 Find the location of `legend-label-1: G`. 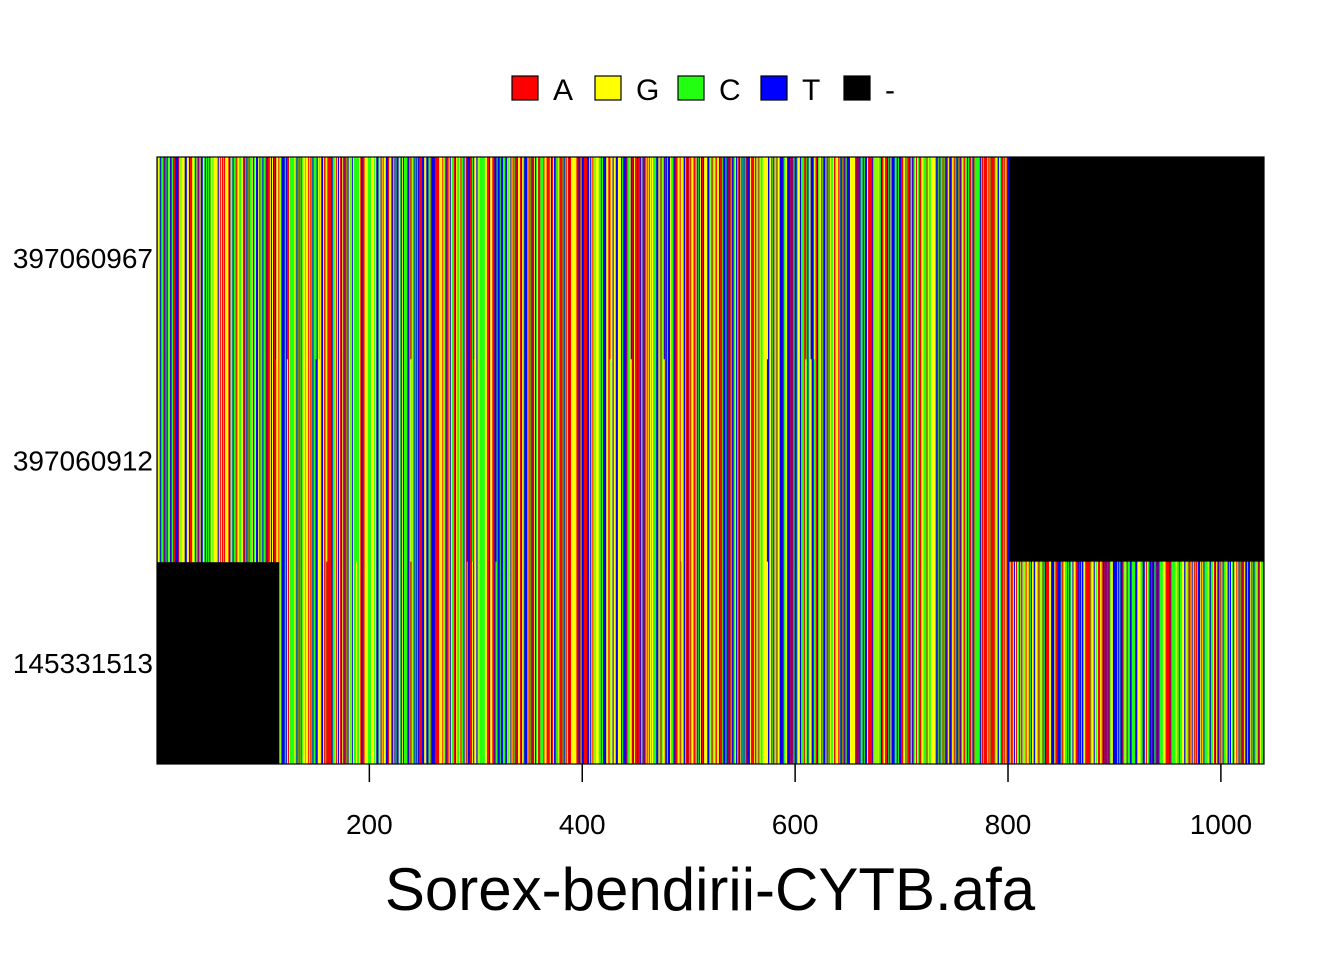

legend-label-1: G is located at coordinates (647, 90).